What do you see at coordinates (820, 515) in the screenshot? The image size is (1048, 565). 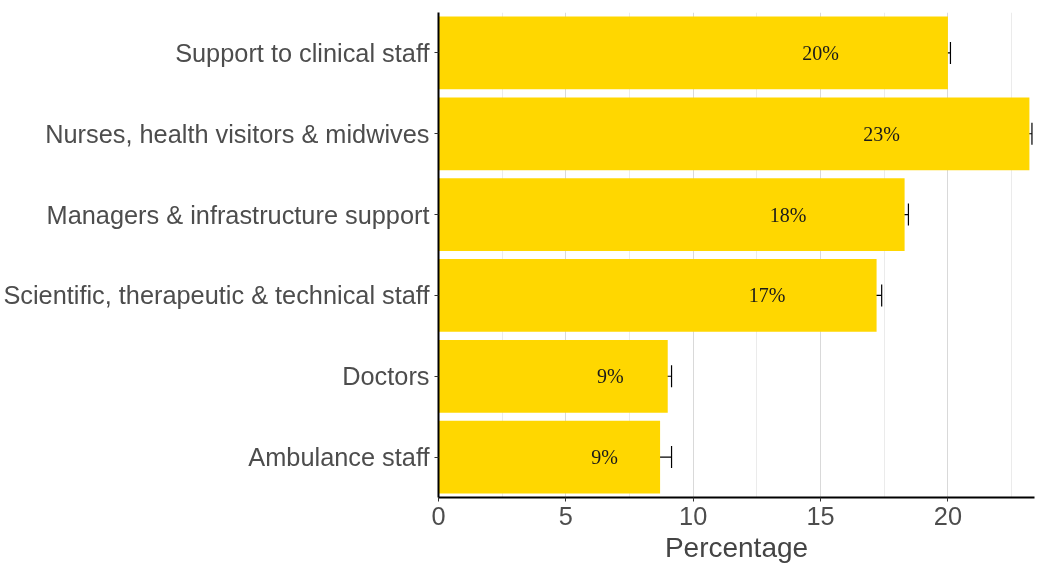 I see `x-tick-label: 15` at bounding box center [820, 515].